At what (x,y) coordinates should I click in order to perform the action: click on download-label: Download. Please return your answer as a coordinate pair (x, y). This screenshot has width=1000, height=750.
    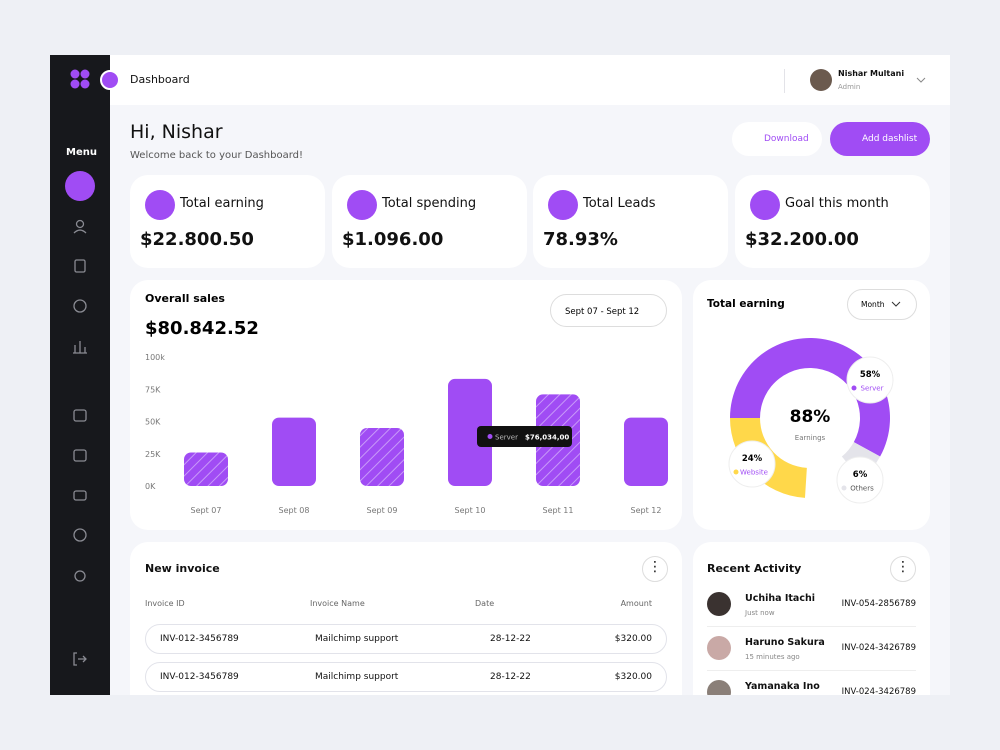
    Looking at the image, I should click on (786, 139).